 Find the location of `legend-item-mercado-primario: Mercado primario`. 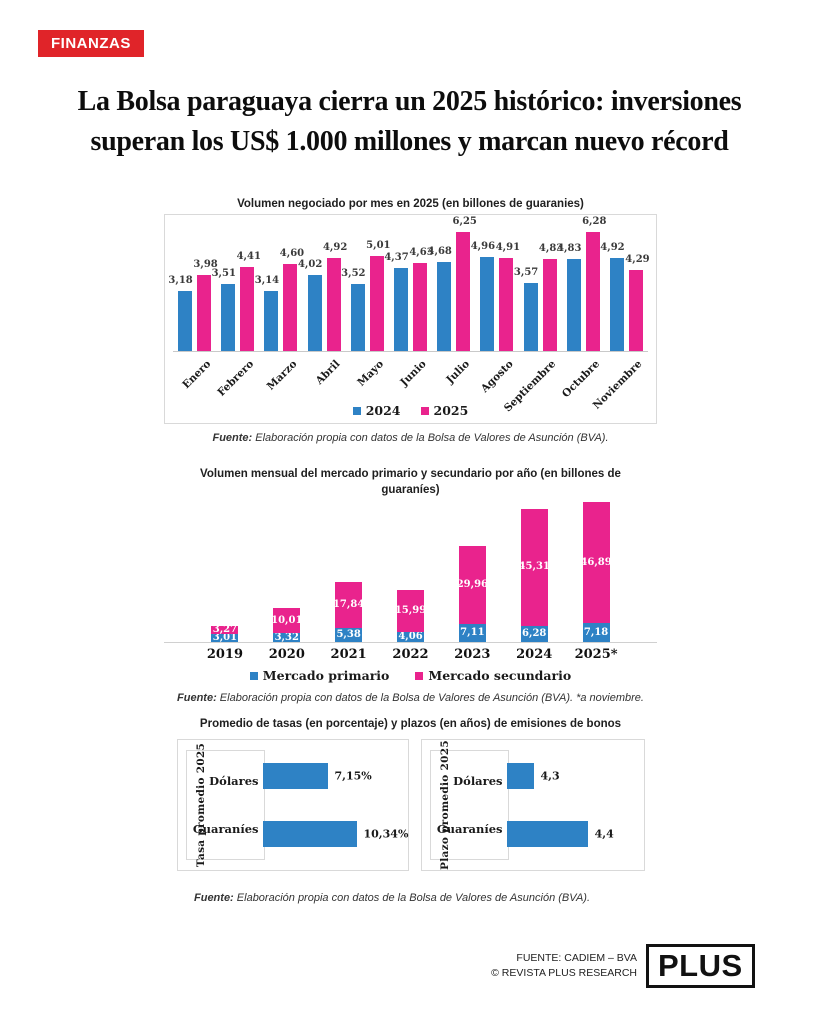

legend-item-mercado-primario: Mercado primario is located at coordinates (319, 675).